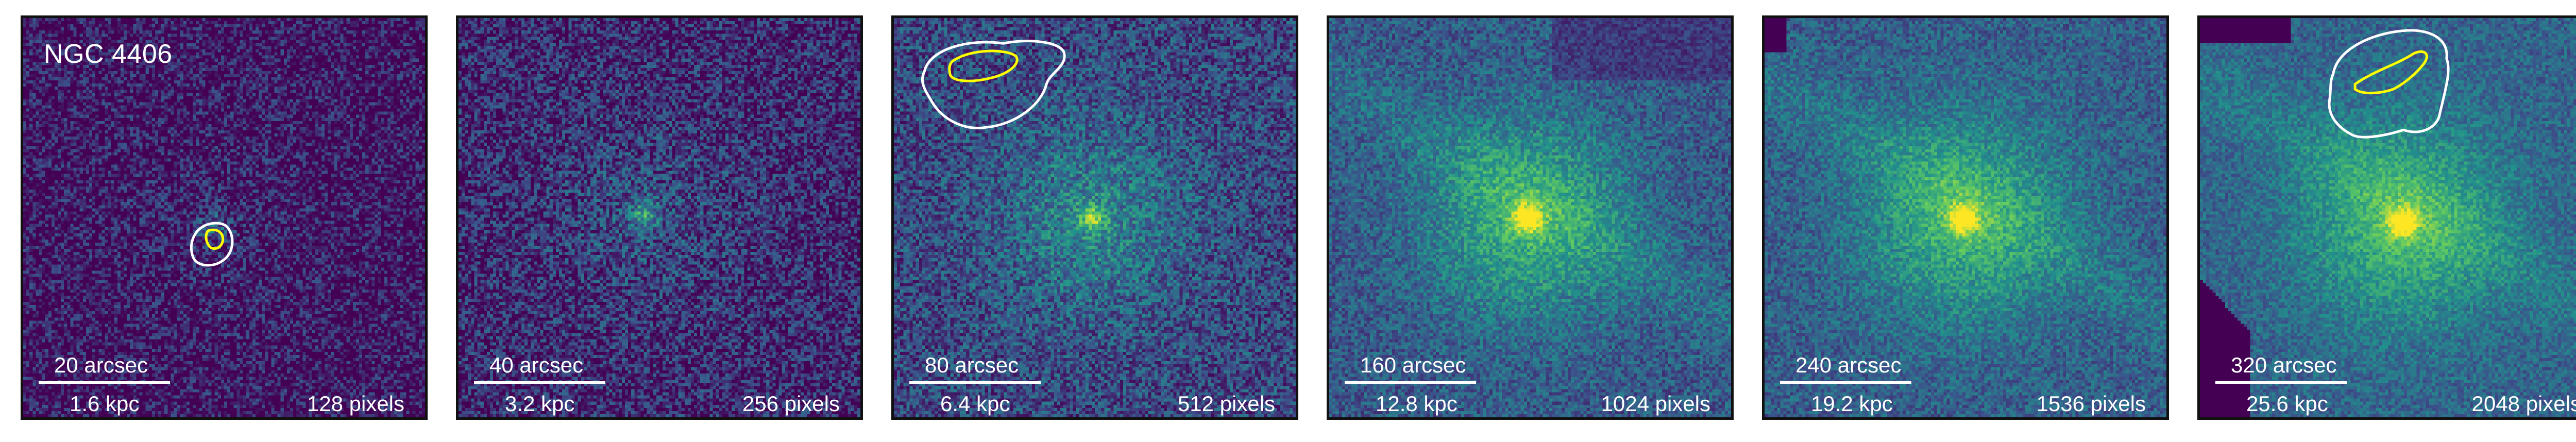 Image resolution: width=2576 pixels, height=442 pixels. I want to click on galaxy-name-label: NGC 4406, so click(108, 54).